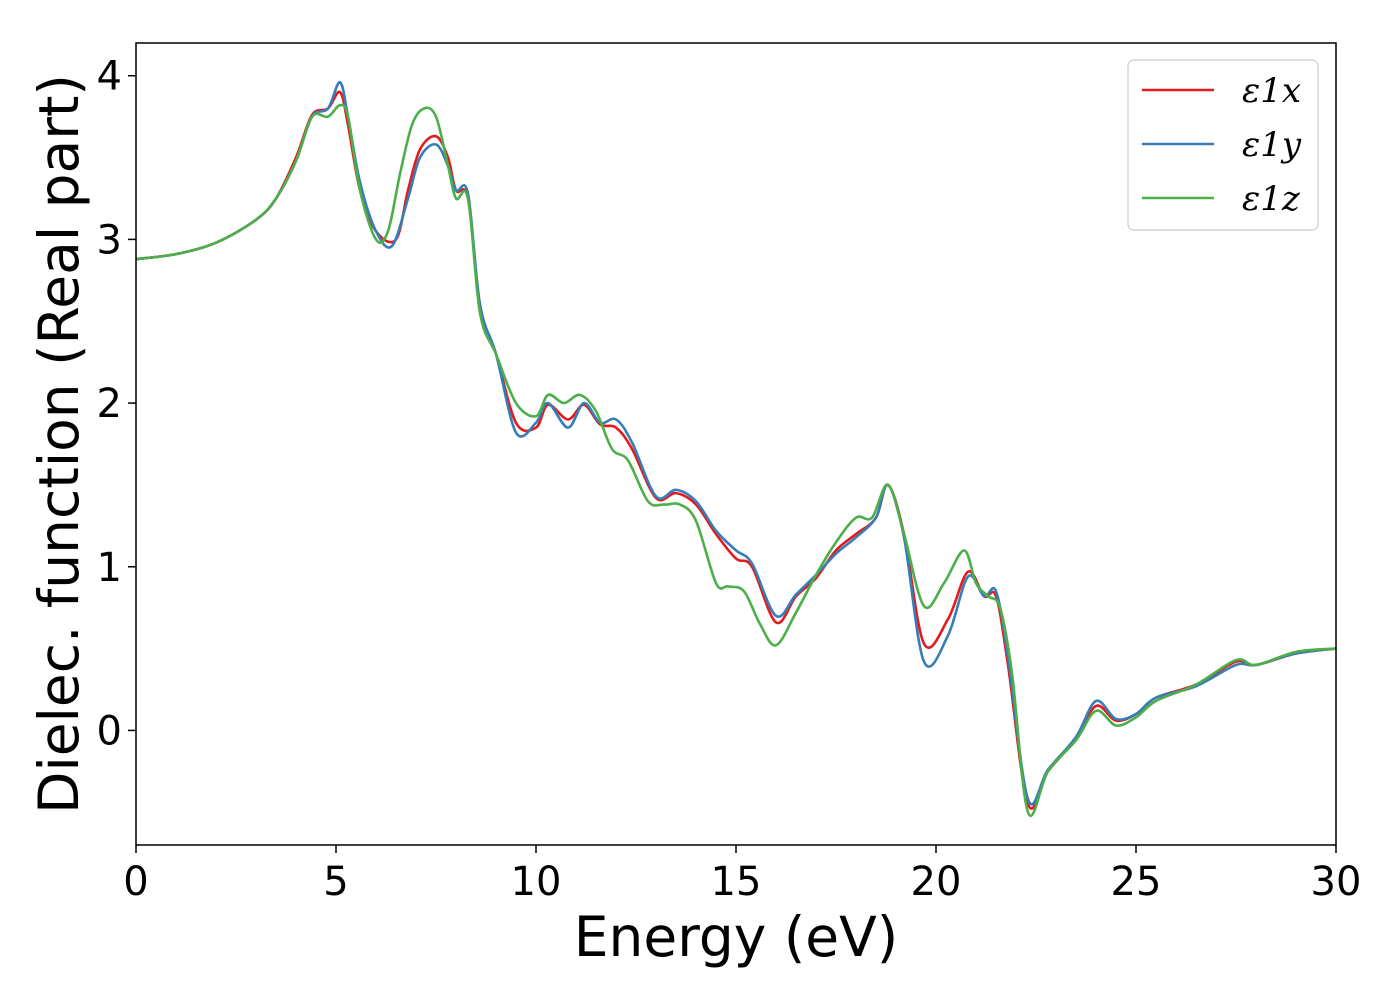  I want to click on y-axis: 0 1 2 3 4, so click(116, 404).